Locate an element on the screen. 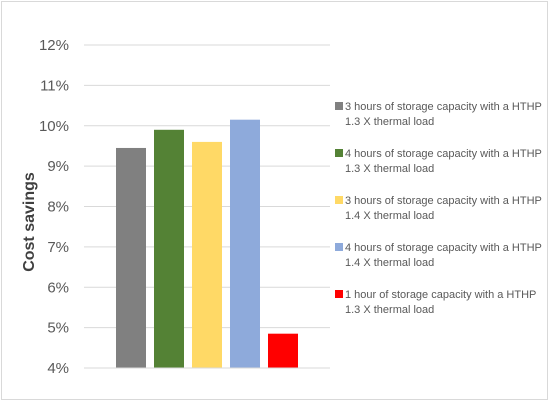 Image resolution: width=550 pixels, height=402 pixels. y-tick-label: 9% is located at coordinates (58, 166).